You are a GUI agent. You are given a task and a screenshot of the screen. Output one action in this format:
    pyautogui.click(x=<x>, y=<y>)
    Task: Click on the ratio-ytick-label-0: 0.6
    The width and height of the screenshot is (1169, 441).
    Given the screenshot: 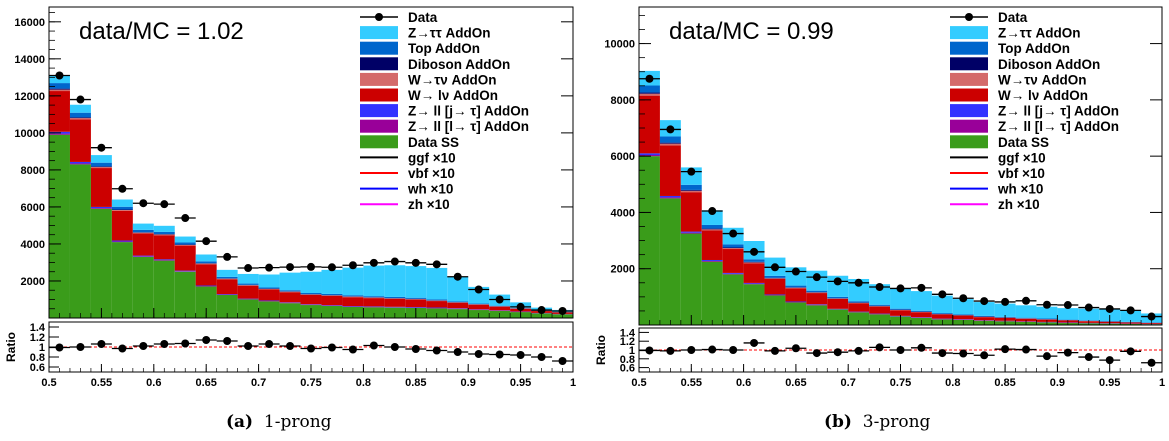 What is the action you would take?
    pyautogui.click(x=627, y=369)
    